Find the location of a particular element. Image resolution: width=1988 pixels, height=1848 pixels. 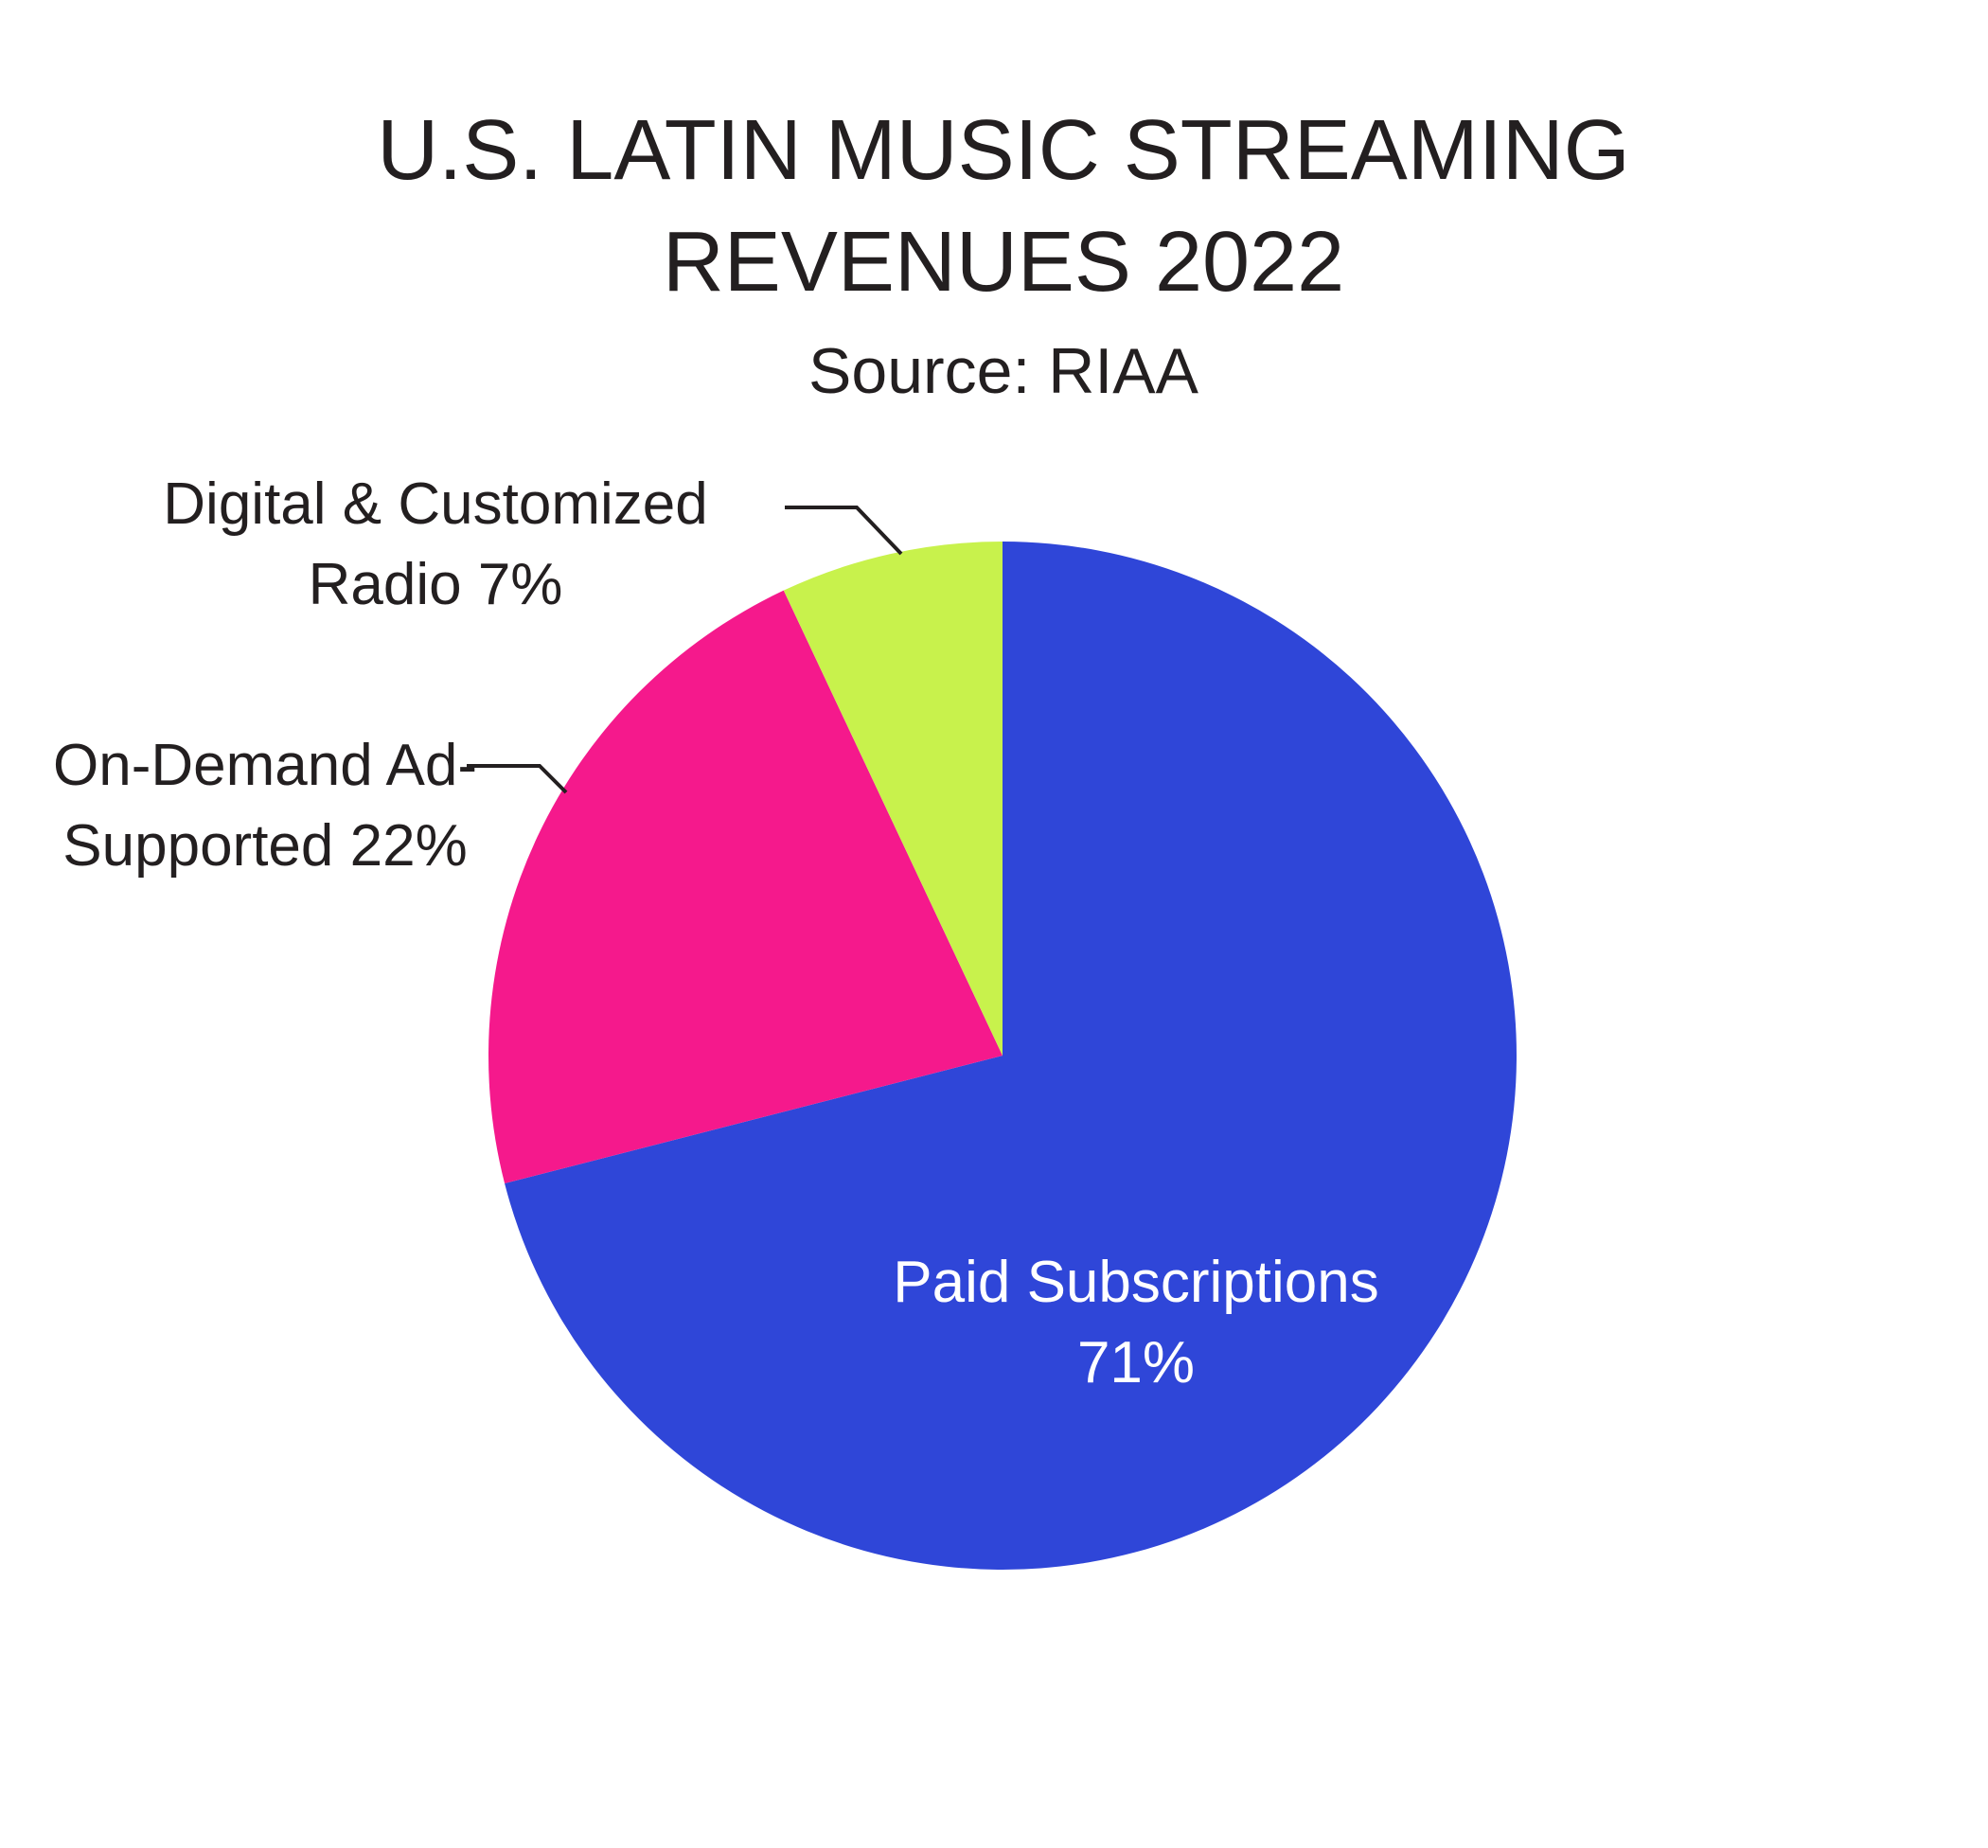

slice-label: On-Demand Ad-Supported 22% is located at coordinates (265, 805).